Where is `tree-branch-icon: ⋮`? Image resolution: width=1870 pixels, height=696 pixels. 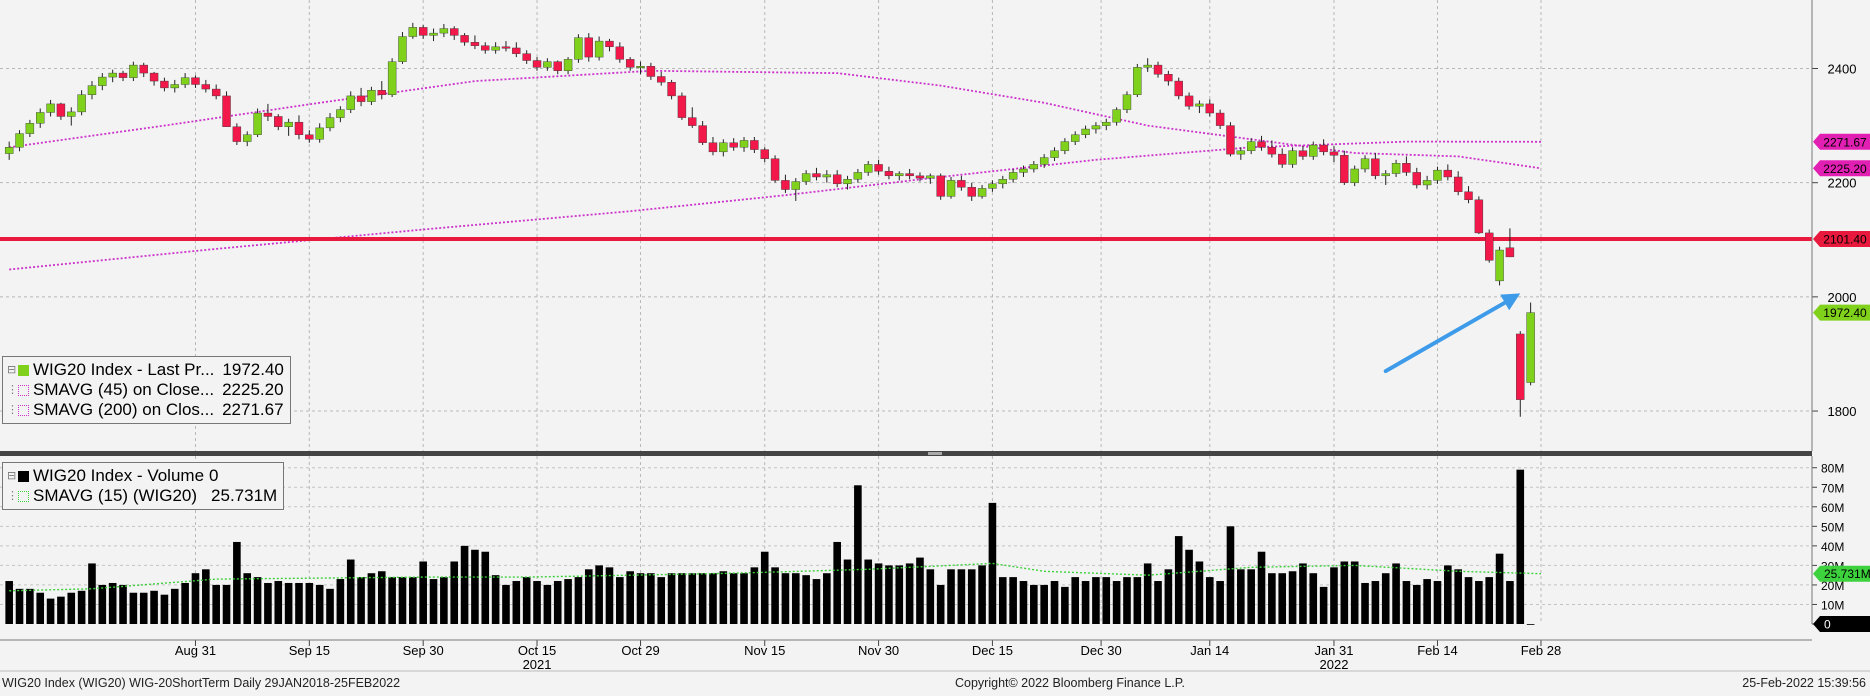
tree-branch-icon: ⋮ is located at coordinates (12, 390).